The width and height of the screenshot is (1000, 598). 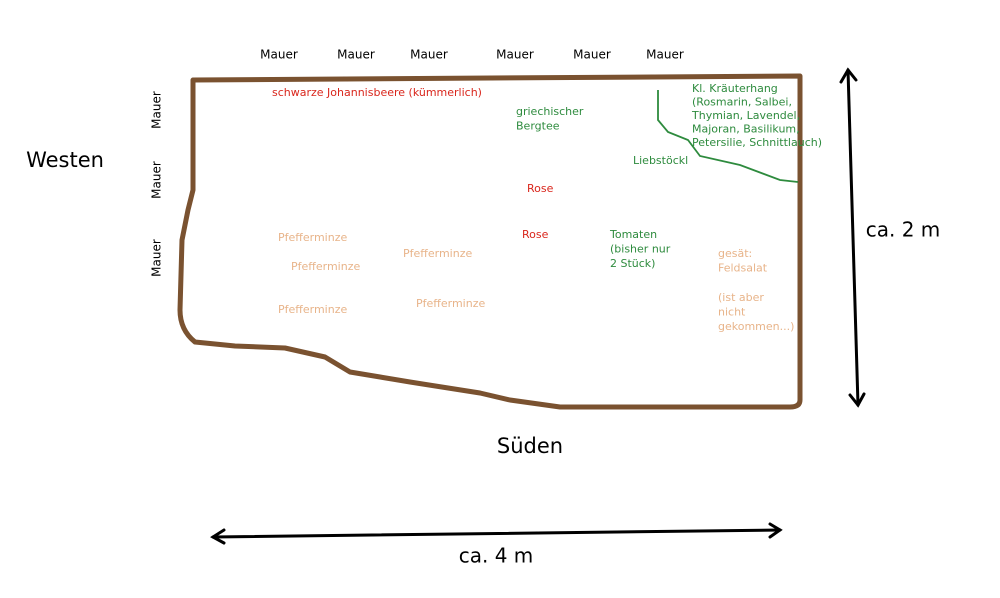 I want to click on plant-label: schwarze Johannisbeere (kümmerlich), so click(x=377, y=92).